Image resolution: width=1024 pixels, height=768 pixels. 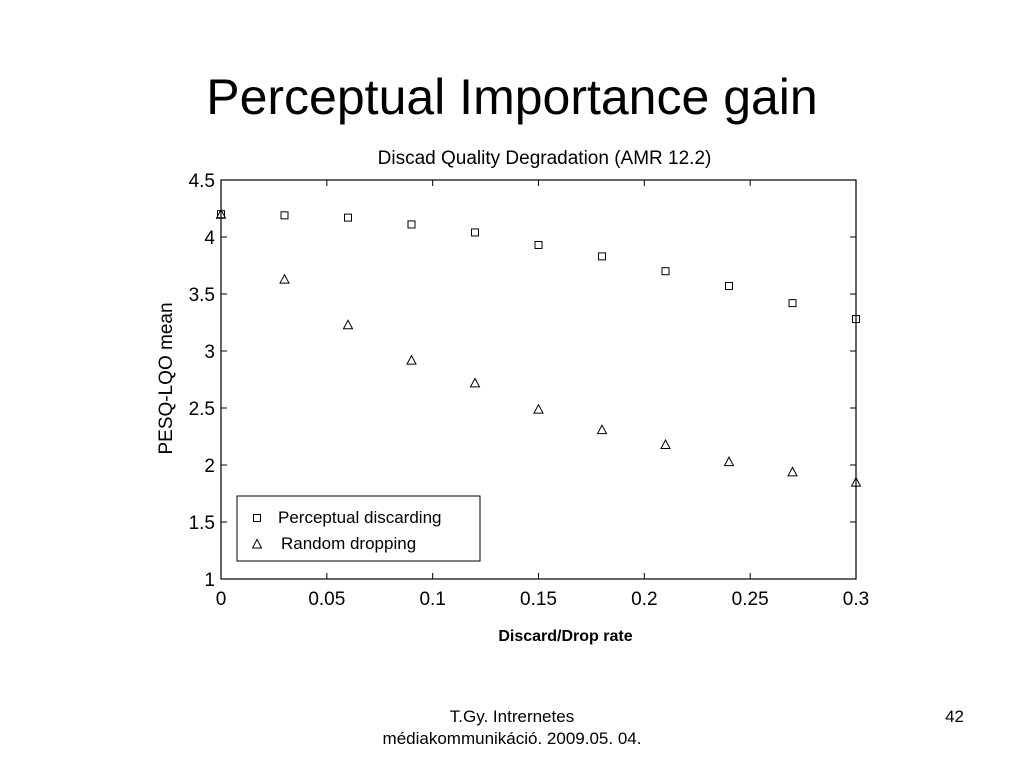 What do you see at coordinates (326, 599) in the screenshot?
I see `x-tick-label: 0.05` at bounding box center [326, 599].